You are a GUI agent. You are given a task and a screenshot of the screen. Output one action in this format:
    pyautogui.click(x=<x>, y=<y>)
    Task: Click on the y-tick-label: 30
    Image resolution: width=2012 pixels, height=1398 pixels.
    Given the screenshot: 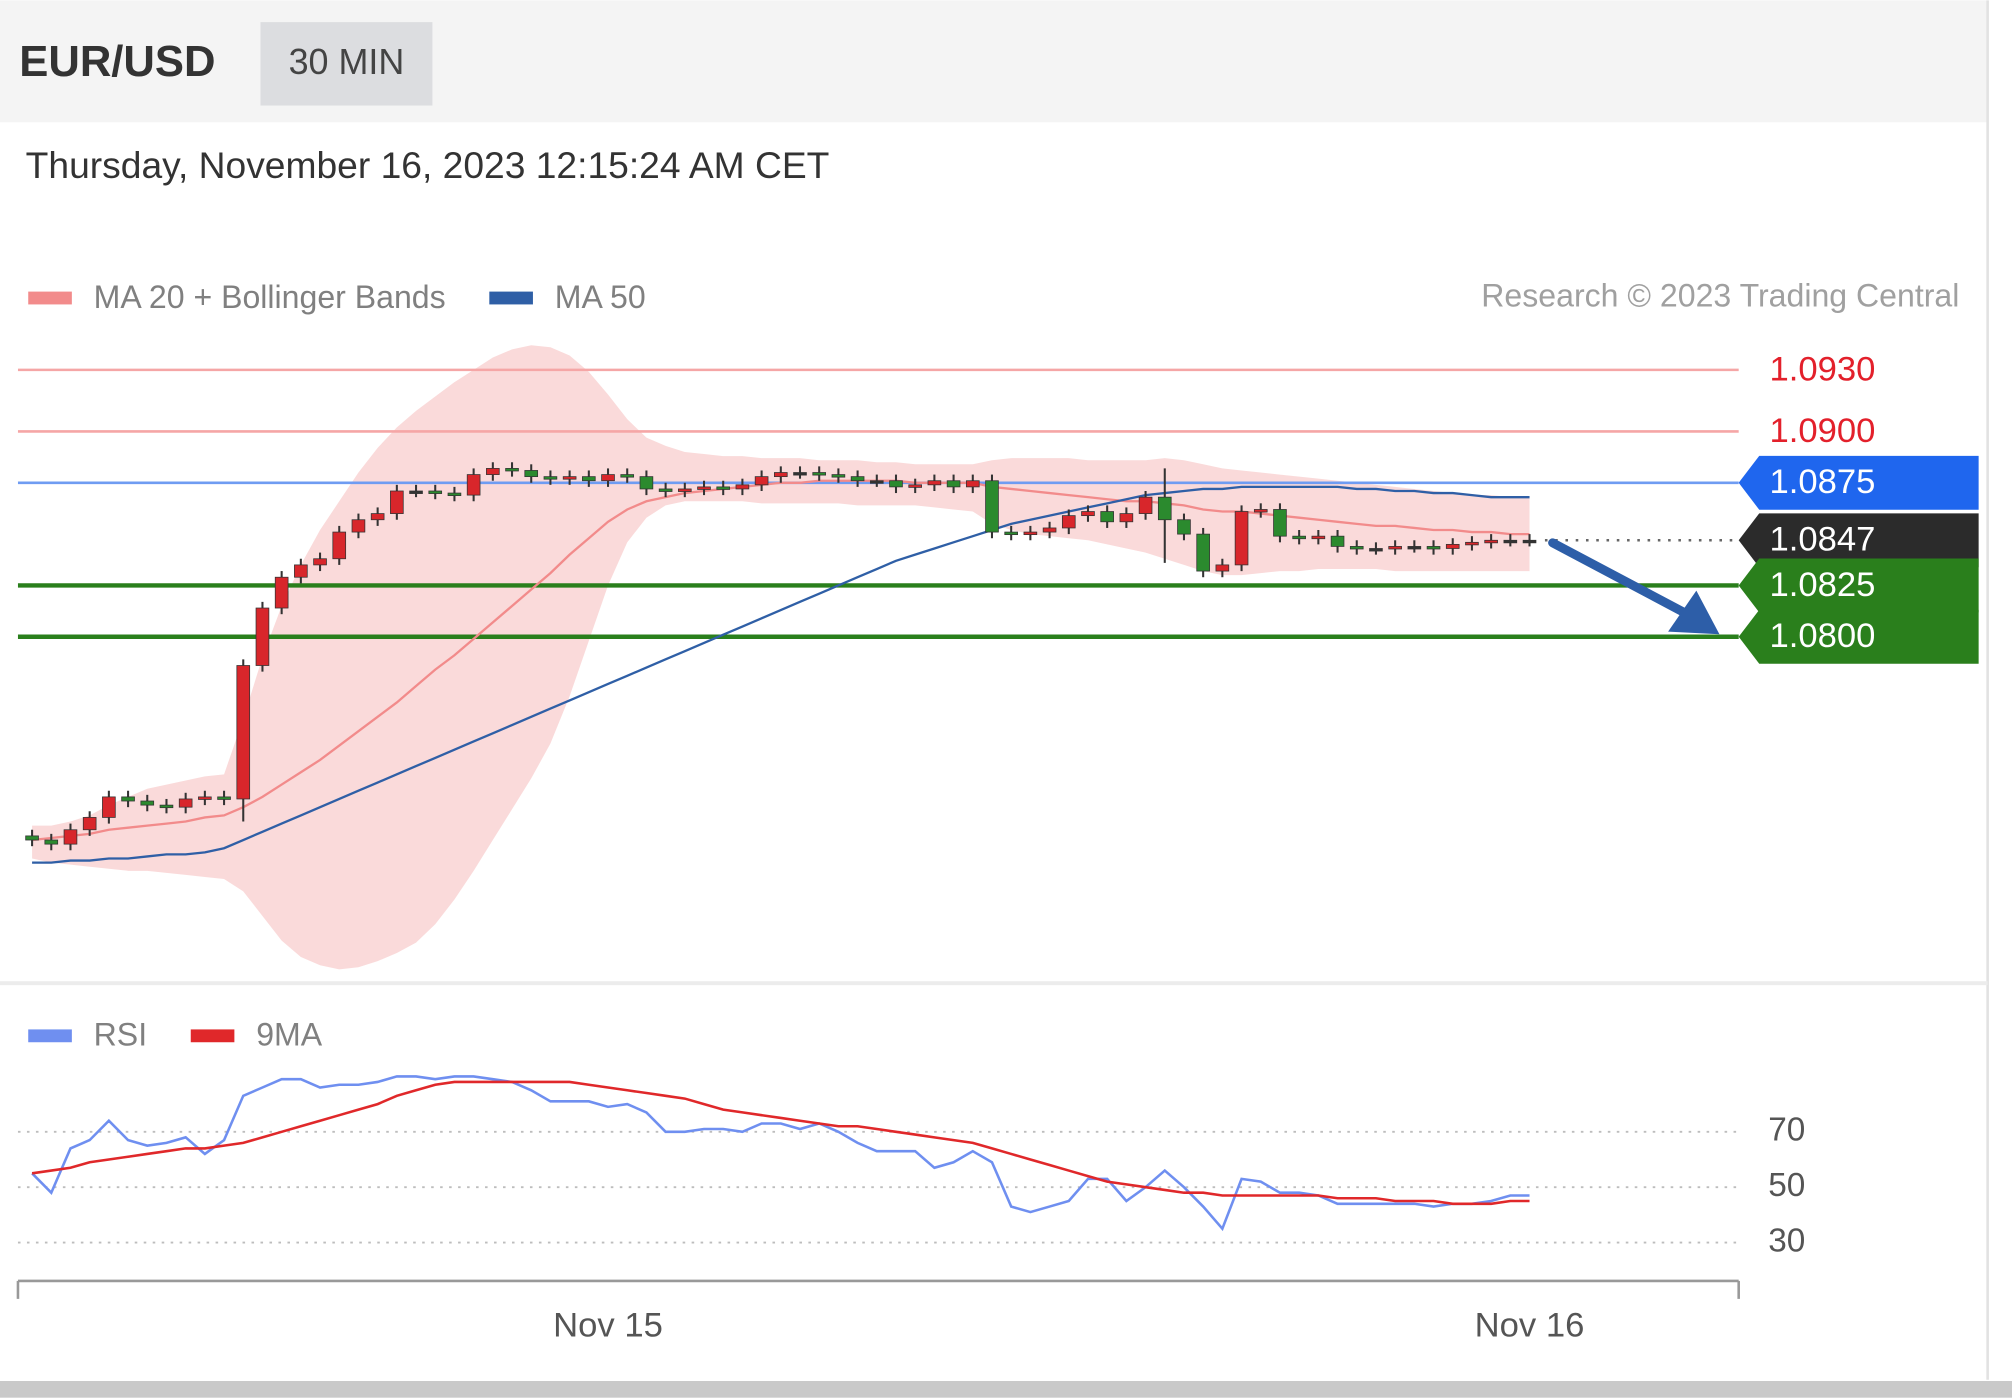 What is the action you would take?
    pyautogui.click(x=1786, y=1240)
    